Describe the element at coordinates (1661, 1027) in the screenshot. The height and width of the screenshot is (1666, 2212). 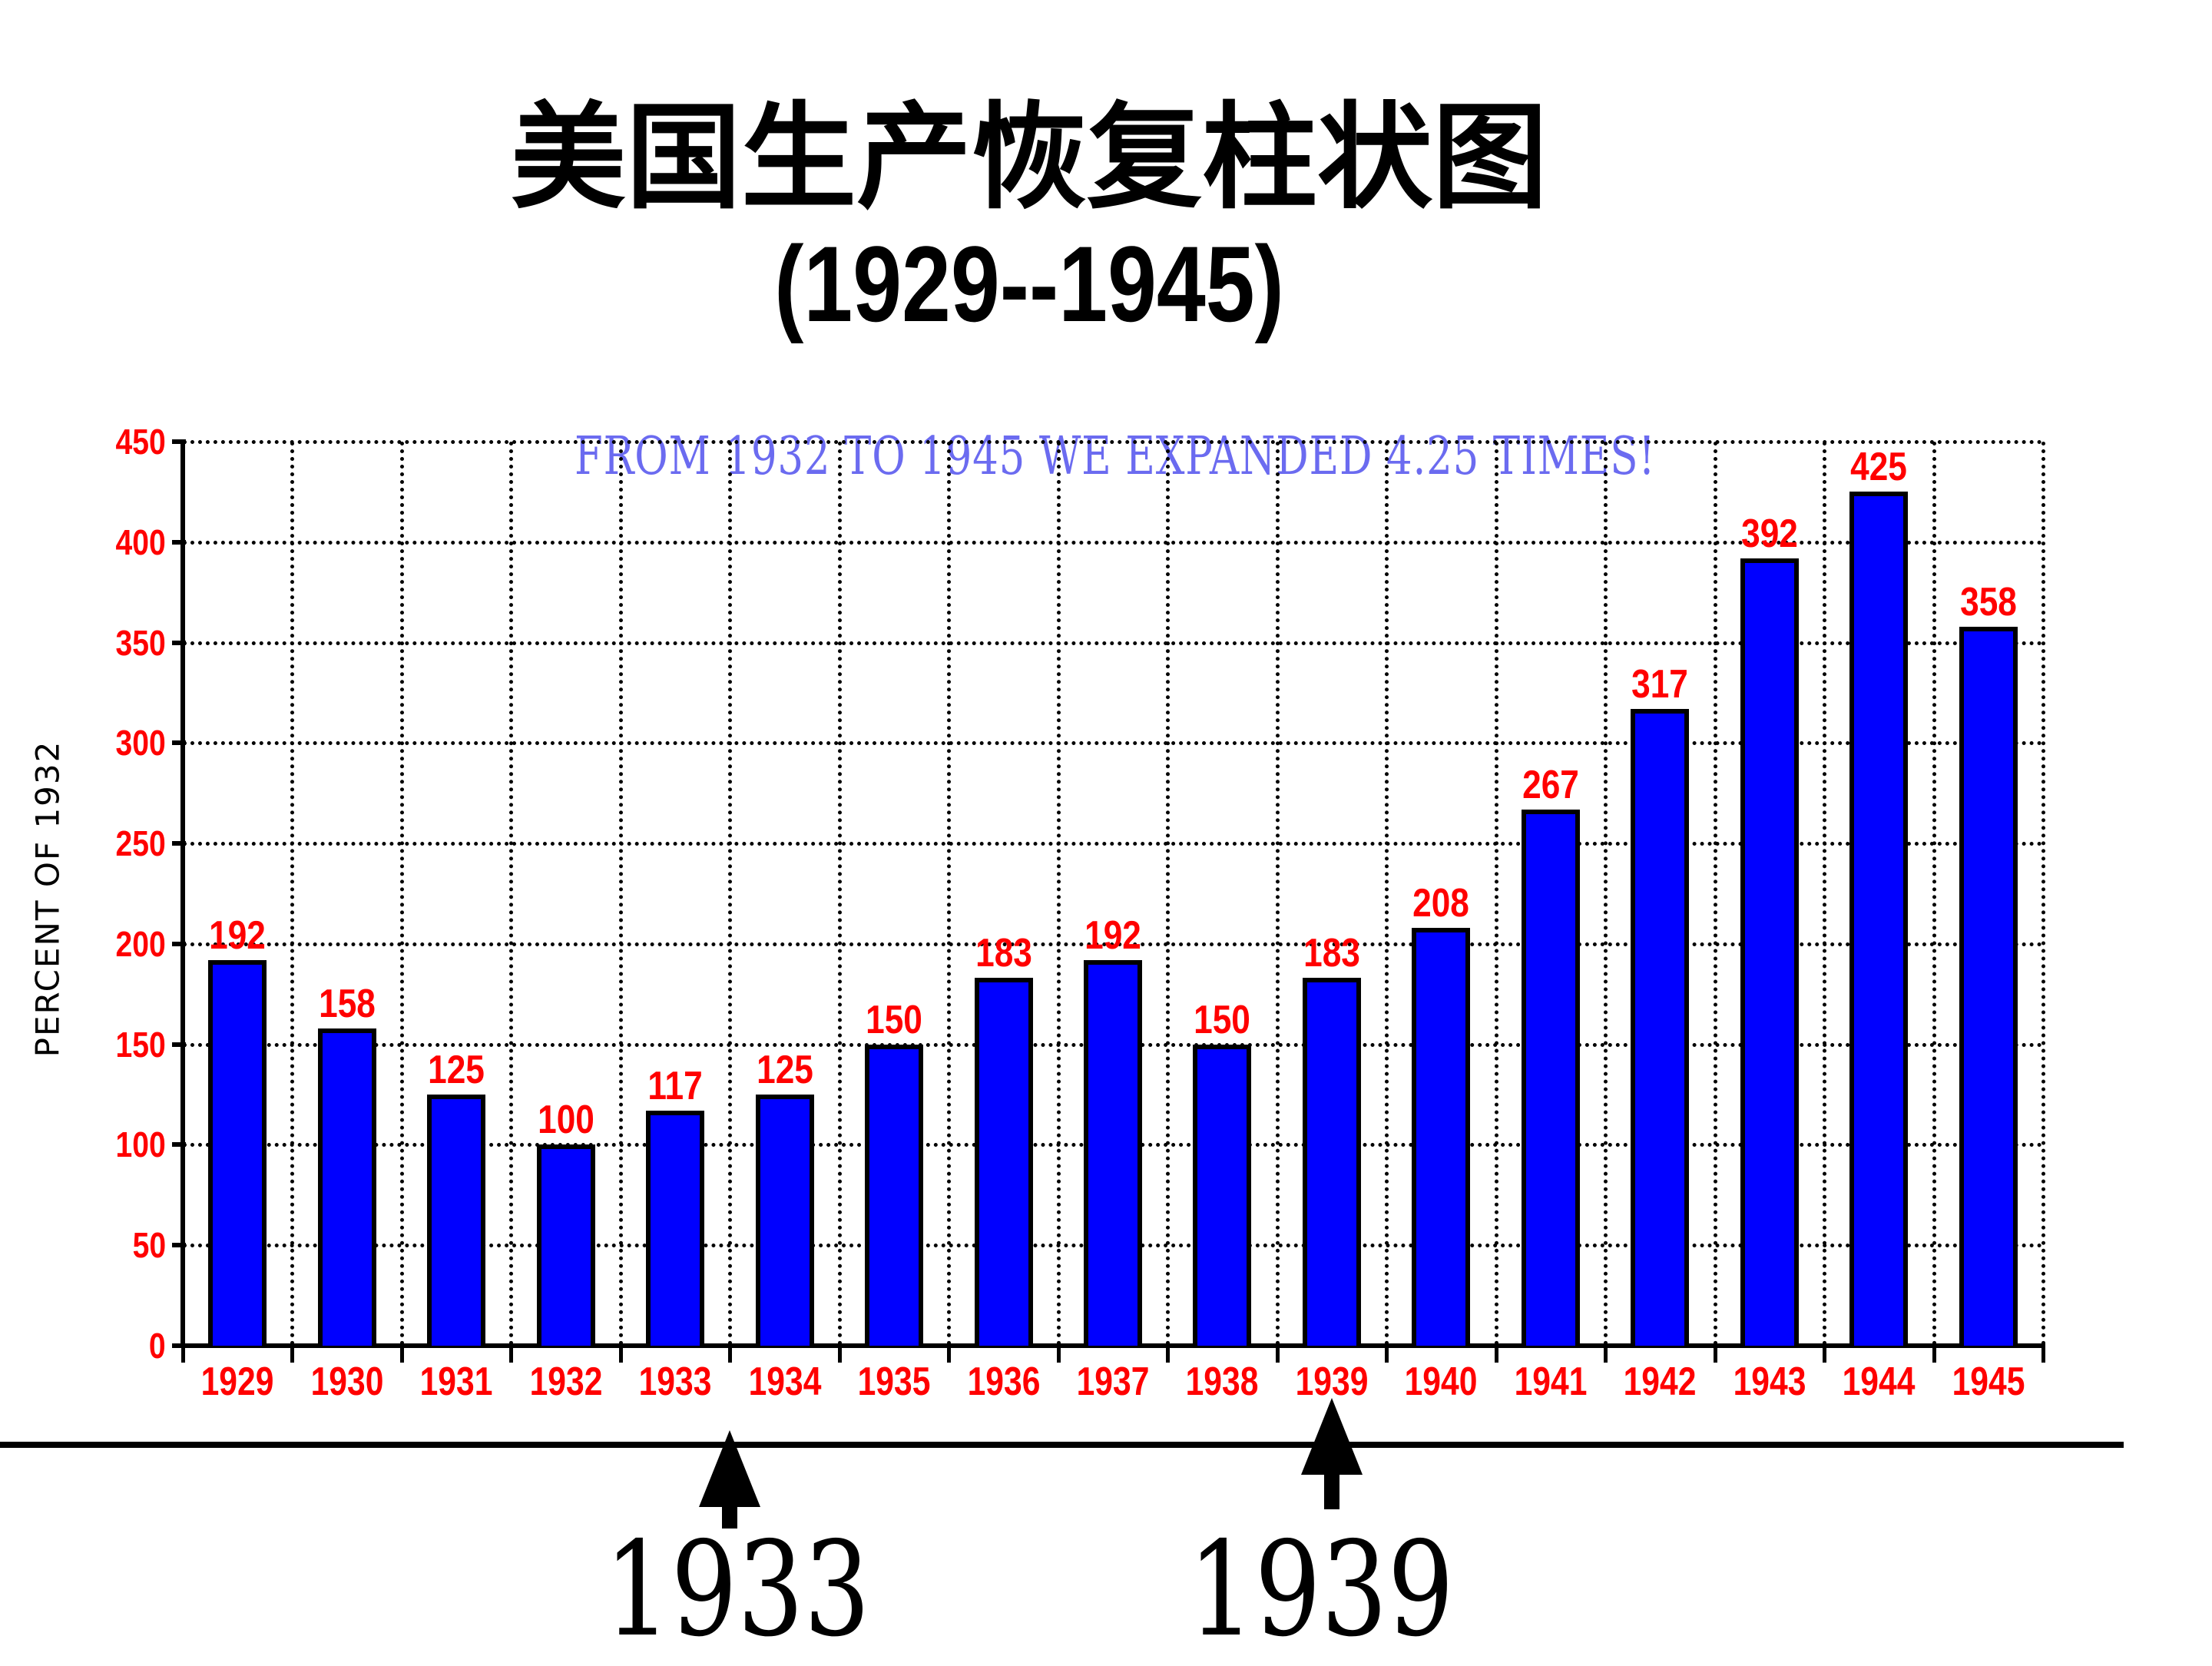
I see `bar-1942` at that location.